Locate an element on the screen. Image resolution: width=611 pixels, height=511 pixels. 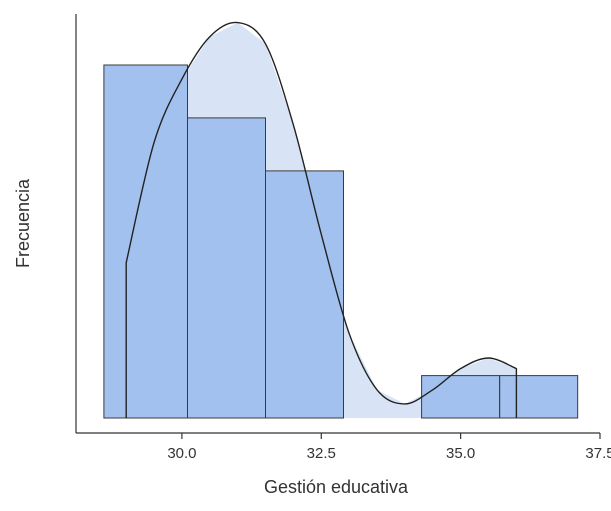
x-tick-label: 30.0 is located at coordinates (181, 453).